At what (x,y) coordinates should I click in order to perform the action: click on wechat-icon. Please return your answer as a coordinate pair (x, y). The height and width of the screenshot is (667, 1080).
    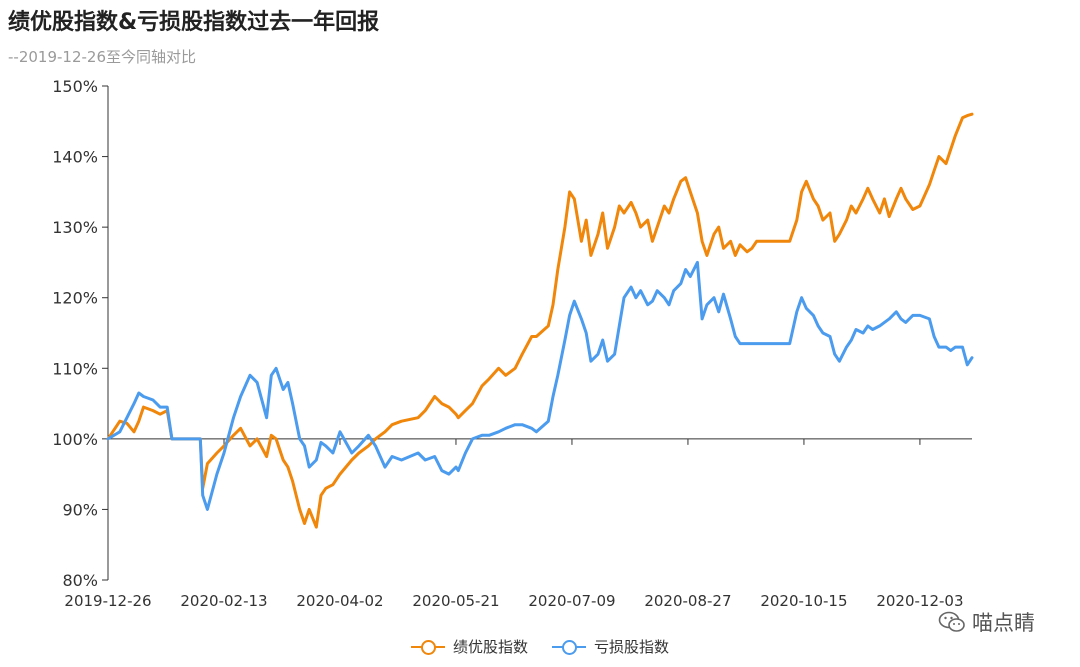
    Looking at the image, I should click on (952, 622).